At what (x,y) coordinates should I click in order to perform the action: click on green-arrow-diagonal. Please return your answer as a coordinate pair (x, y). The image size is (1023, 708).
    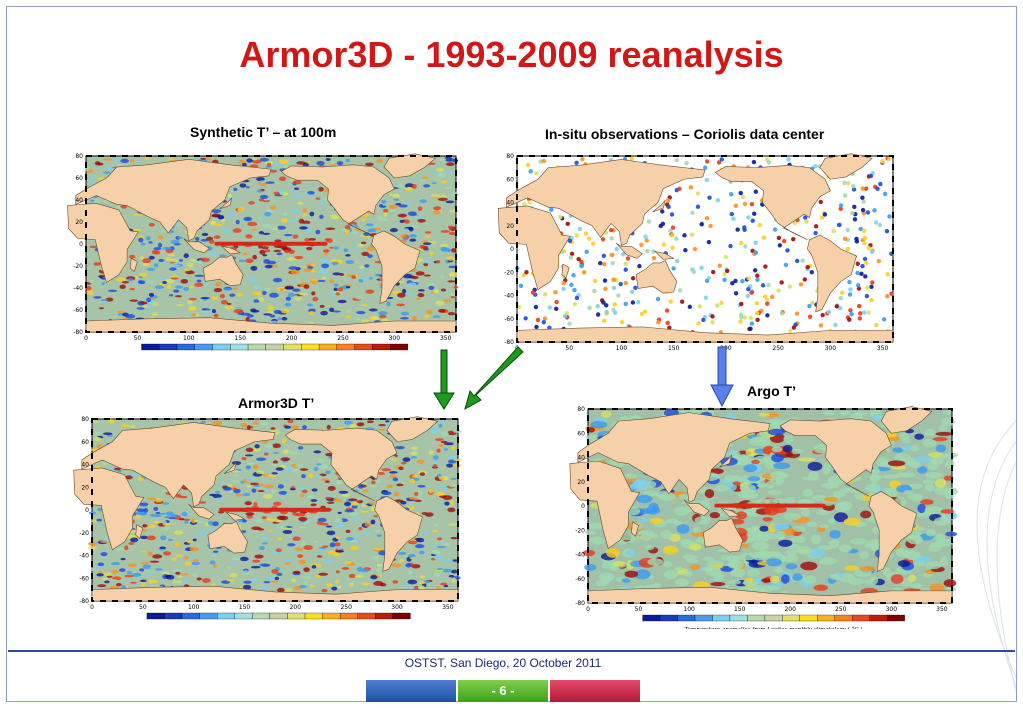
    Looking at the image, I should click on (494, 378).